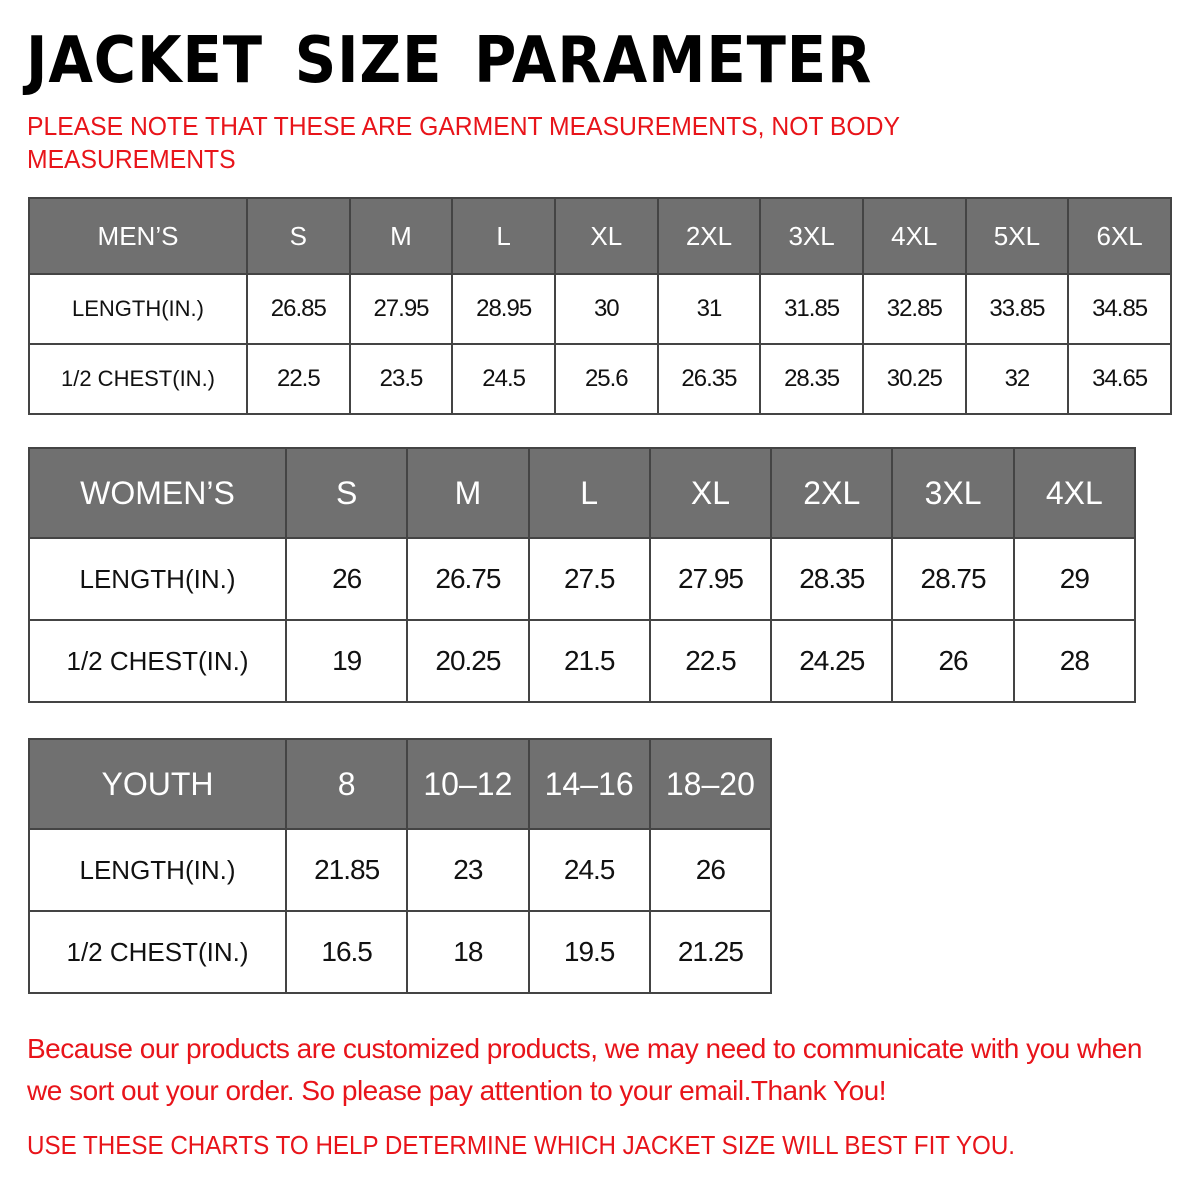 The image size is (1200, 1200). What do you see at coordinates (1074, 579) in the screenshot?
I see `measurement-cell: 29` at bounding box center [1074, 579].